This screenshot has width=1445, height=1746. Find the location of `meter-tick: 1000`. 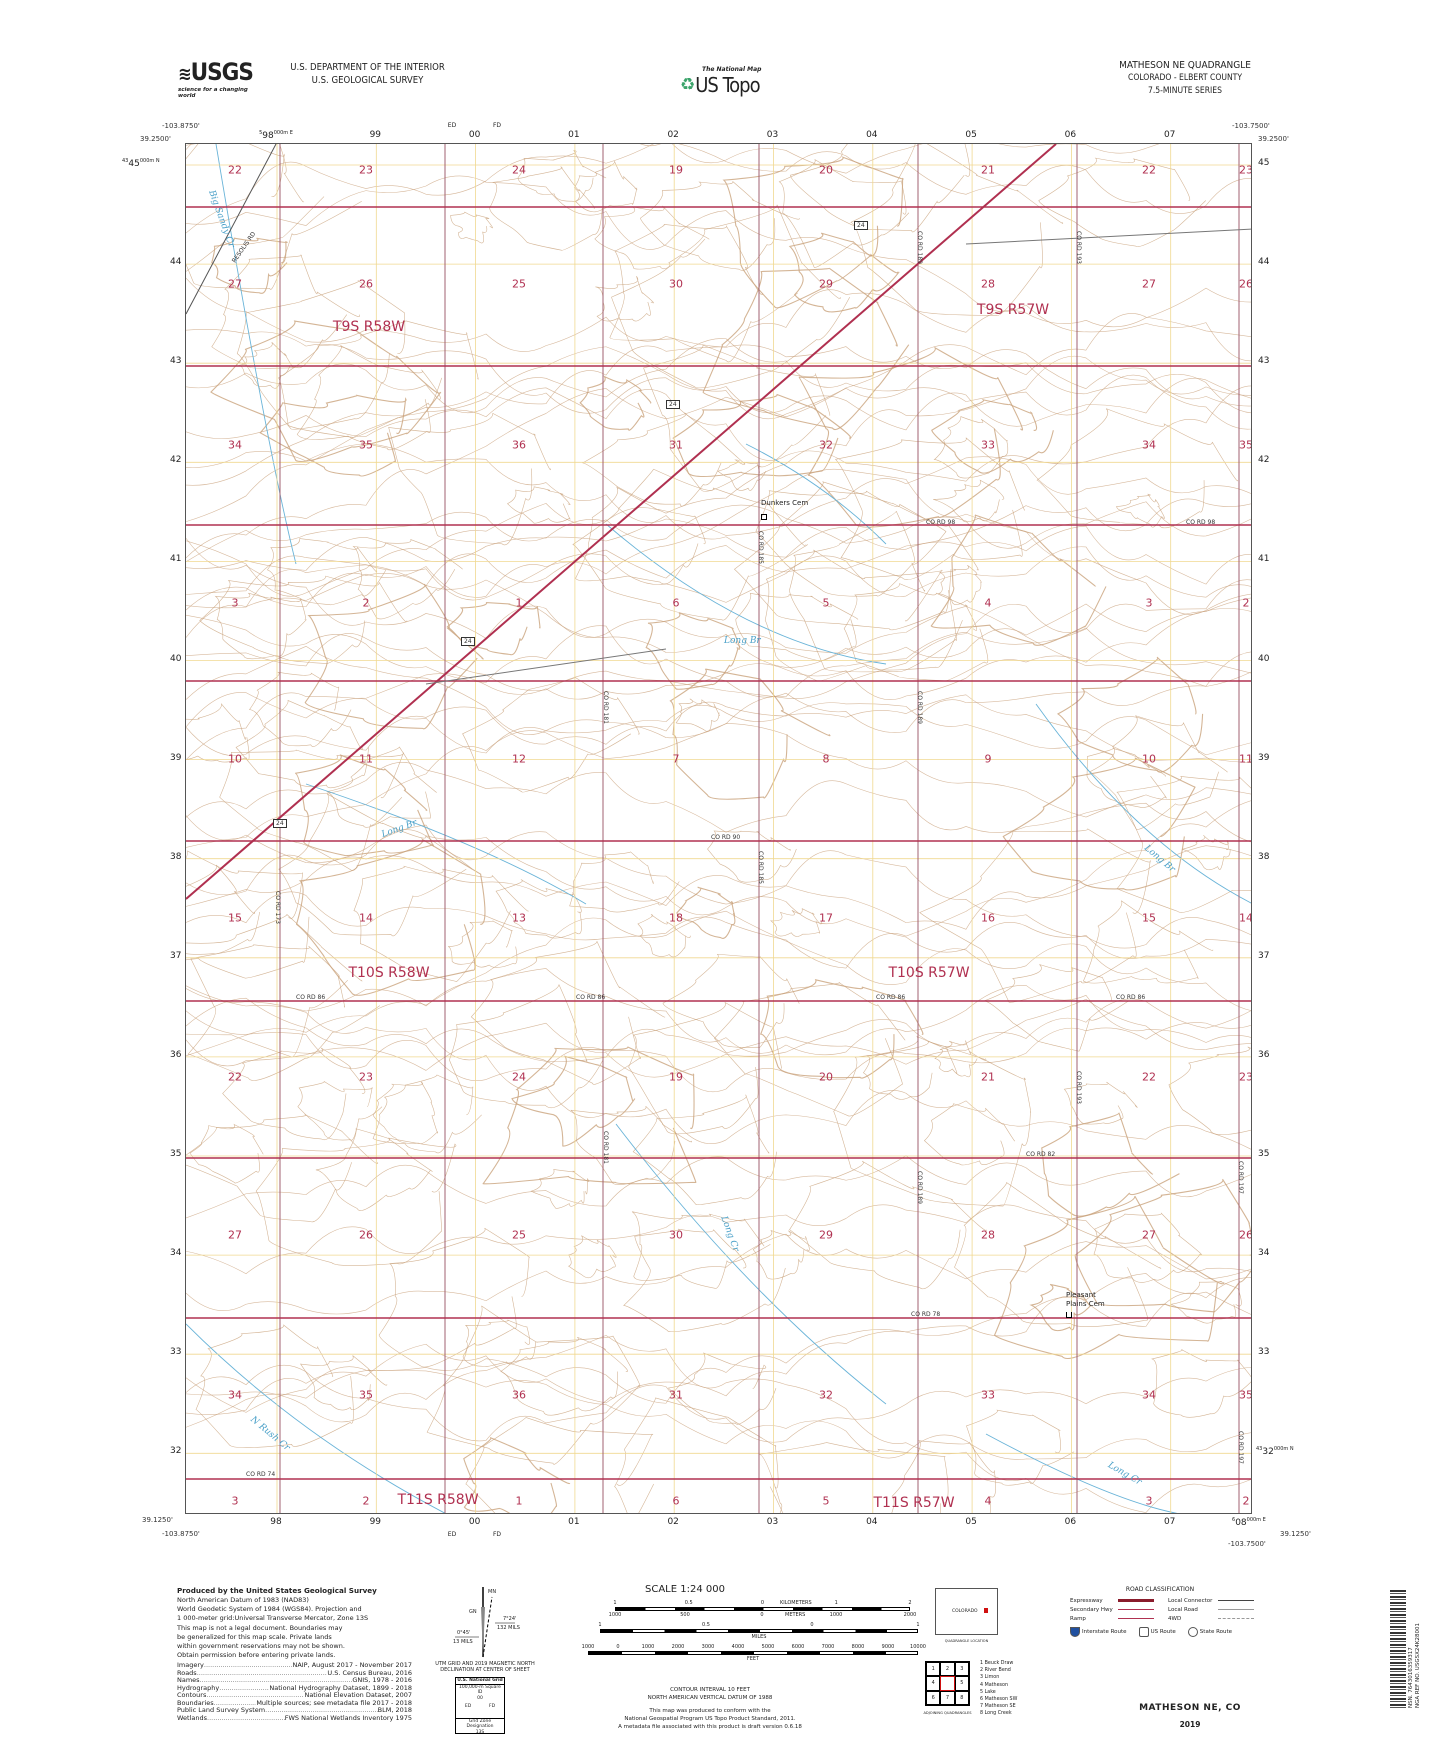

meter-tick: 1000 is located at coordinates (836, 1615).